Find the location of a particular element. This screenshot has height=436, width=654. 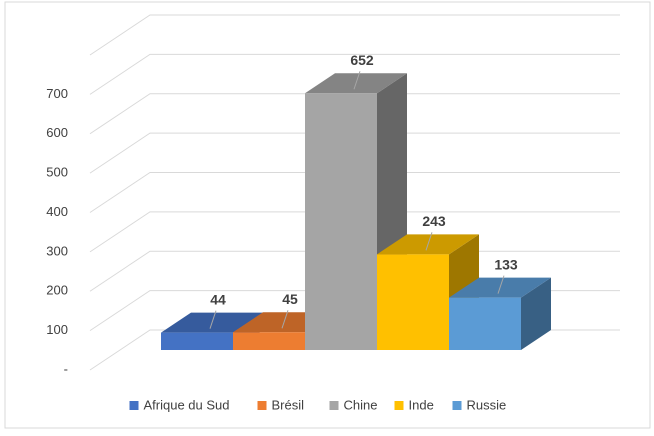

y-tick-label: 600 is located at coordinates (57, 132).